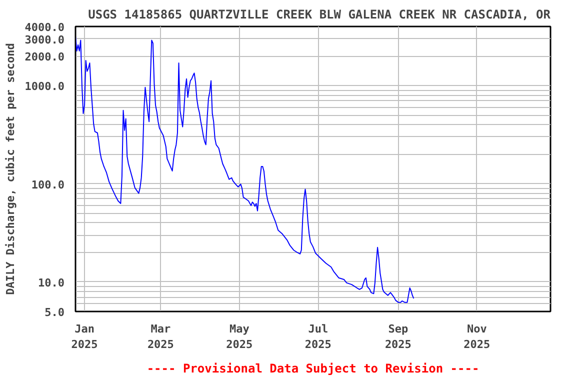 The image size is (576, 384). Describe the element at coordinates (160, 337) in the screenshot. I see `x-tick-label: Mar 2025` at that location.